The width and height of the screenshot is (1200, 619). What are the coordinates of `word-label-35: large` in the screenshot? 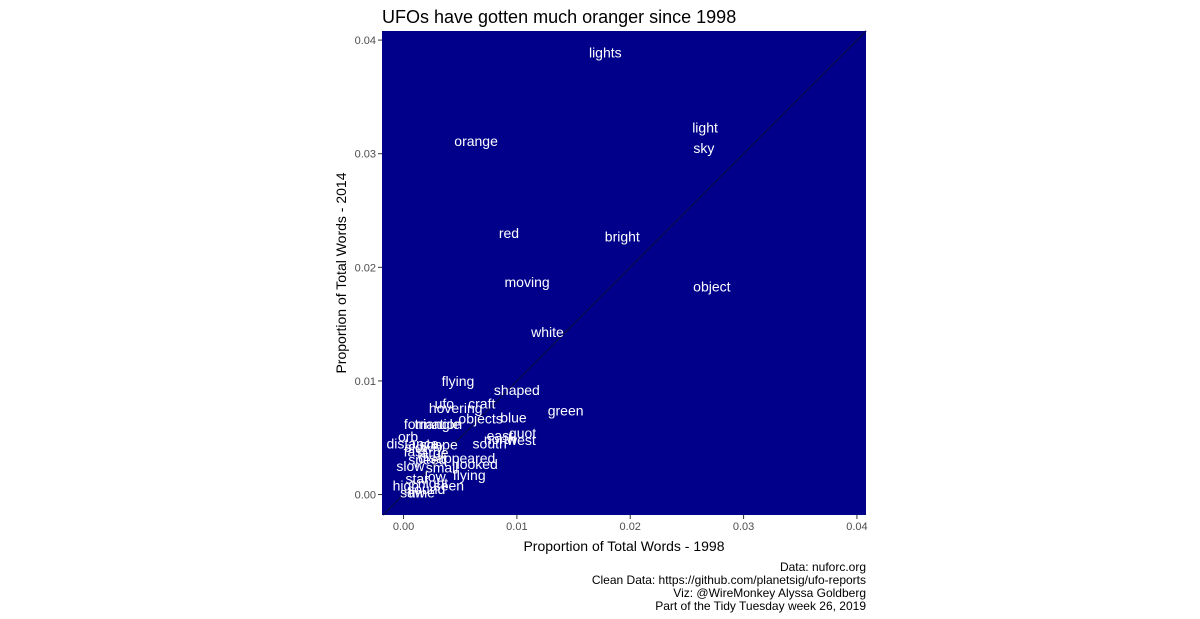 It's located at (432, 453).